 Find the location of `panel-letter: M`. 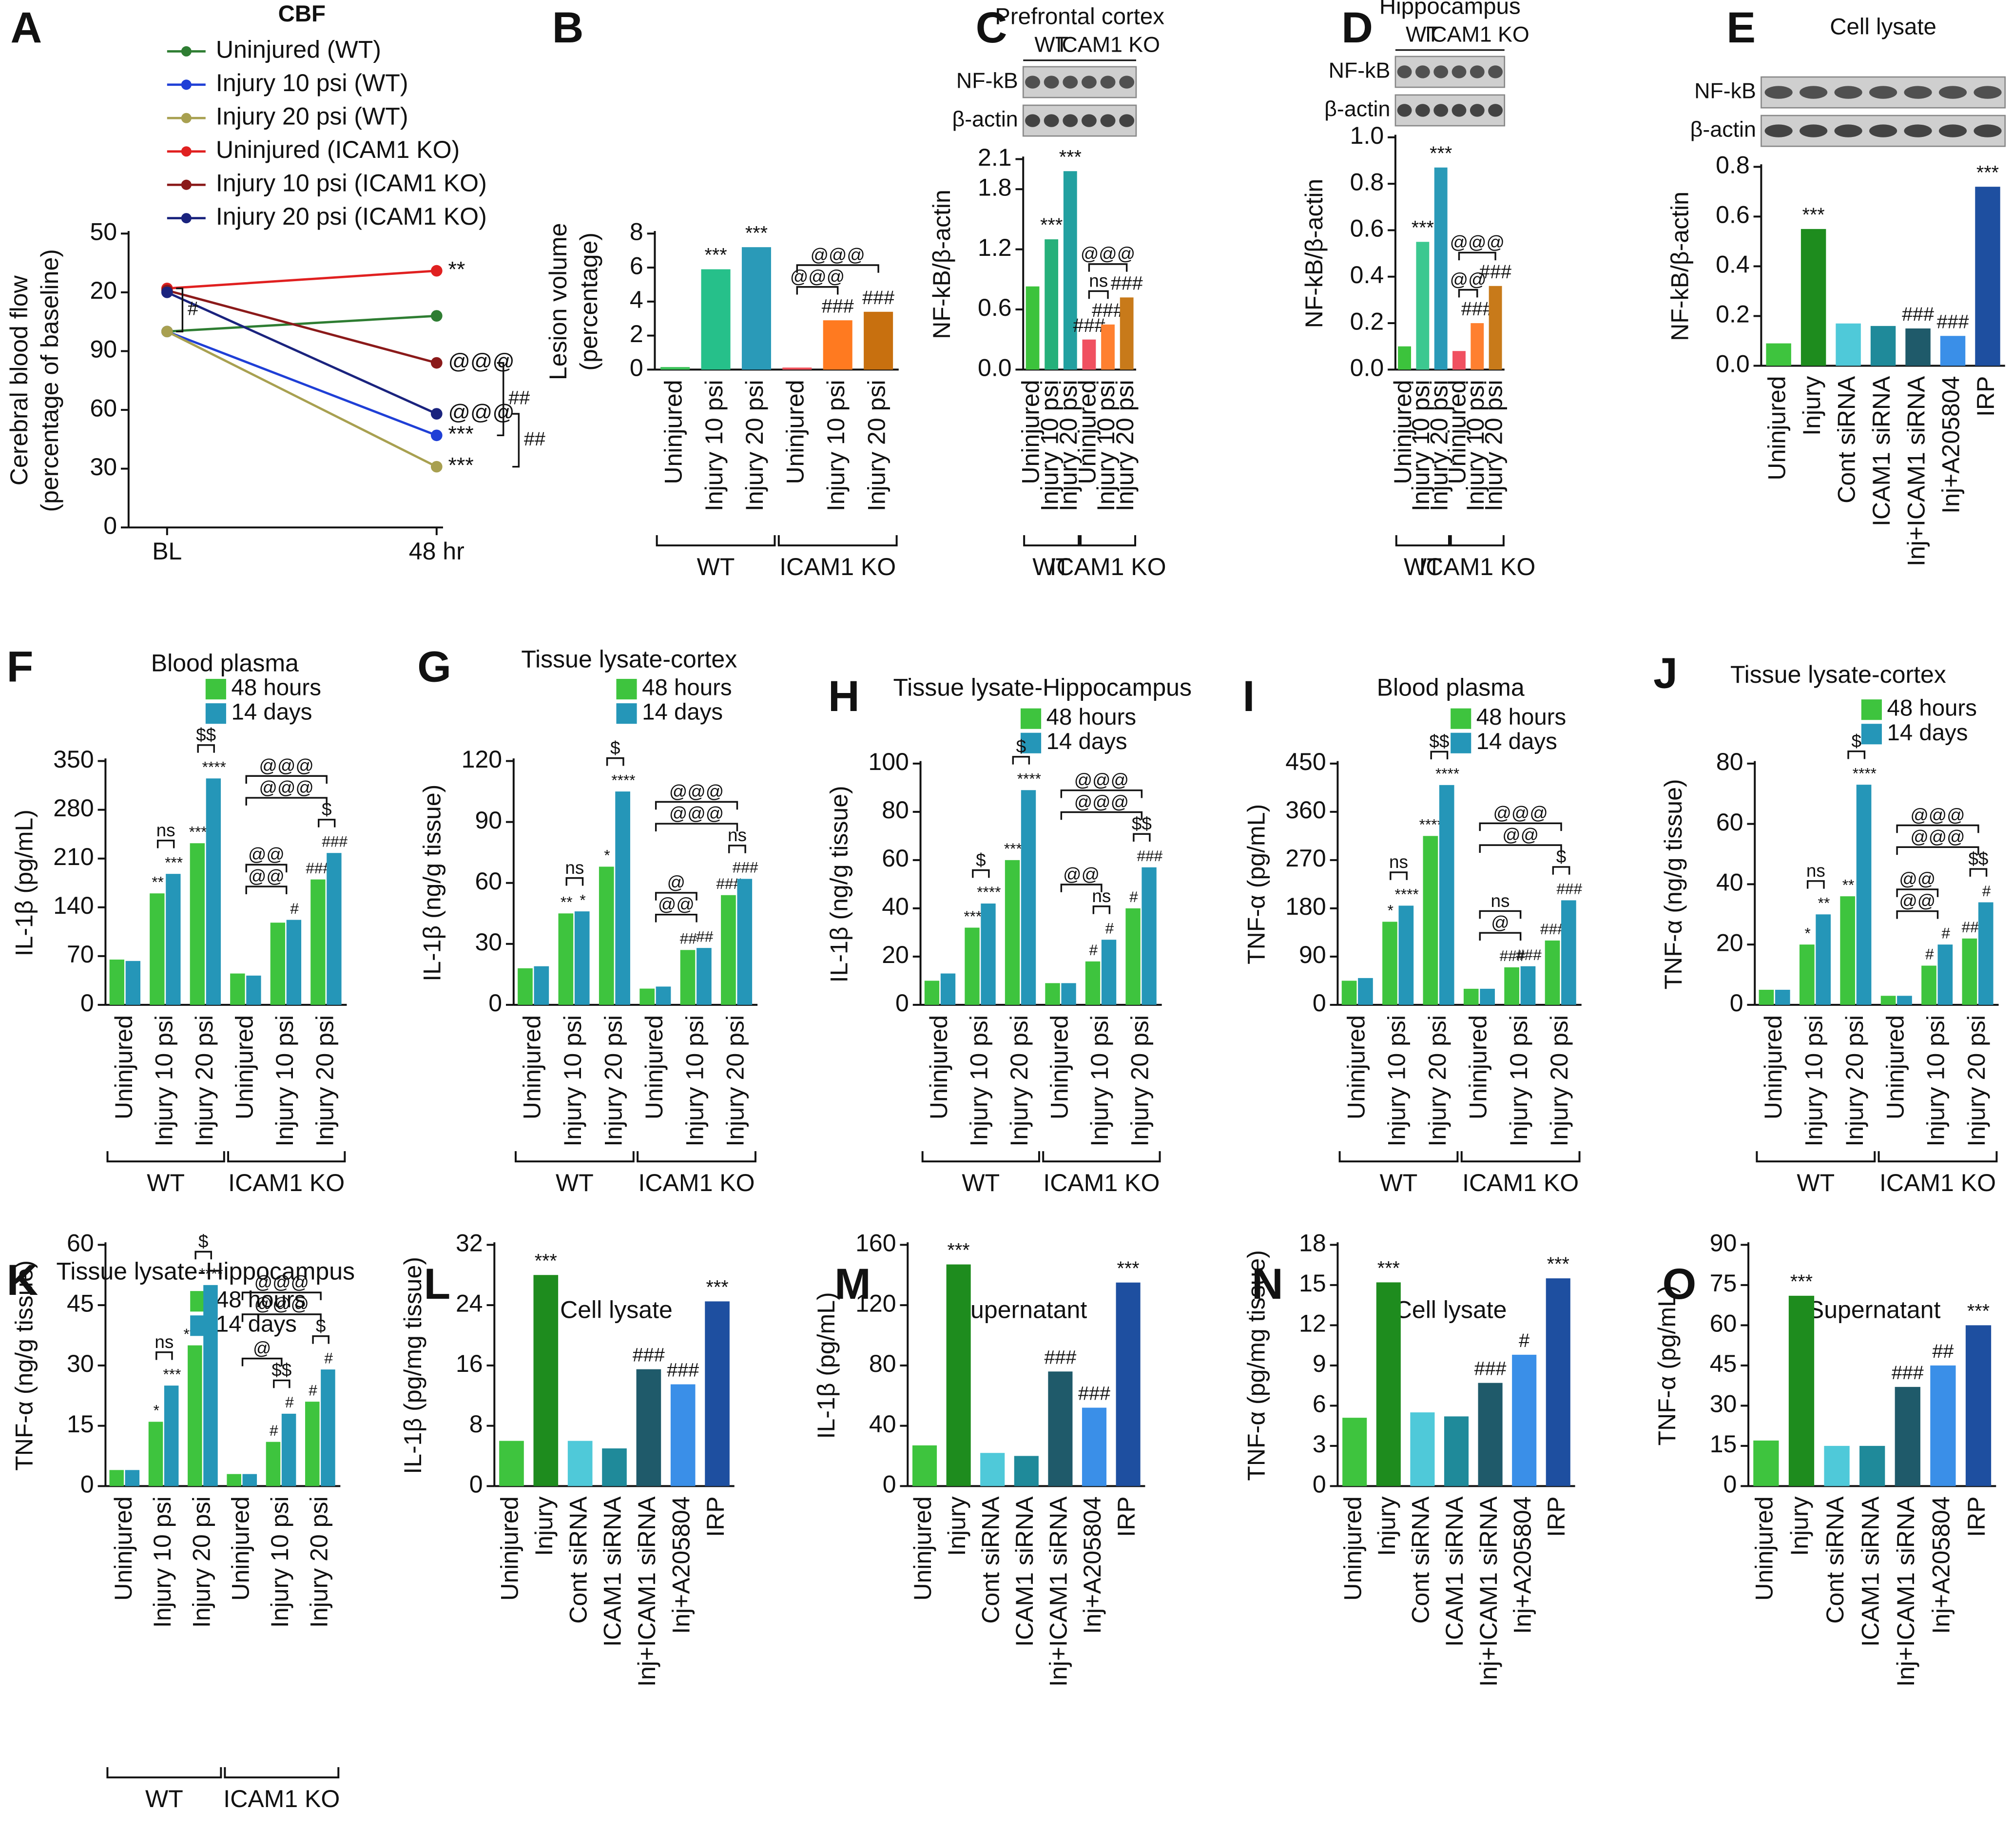

panel-letter: M is located at coordinates (852, 1283).